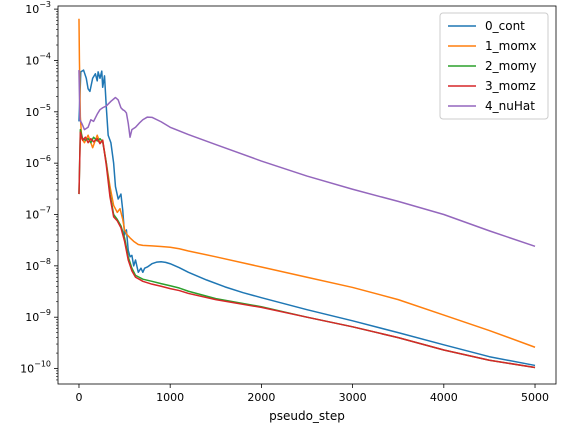 The width and height of the screenshot is (565, 433). I want to click on y-tick-label: 10⁻⁷, so click(38, 214).